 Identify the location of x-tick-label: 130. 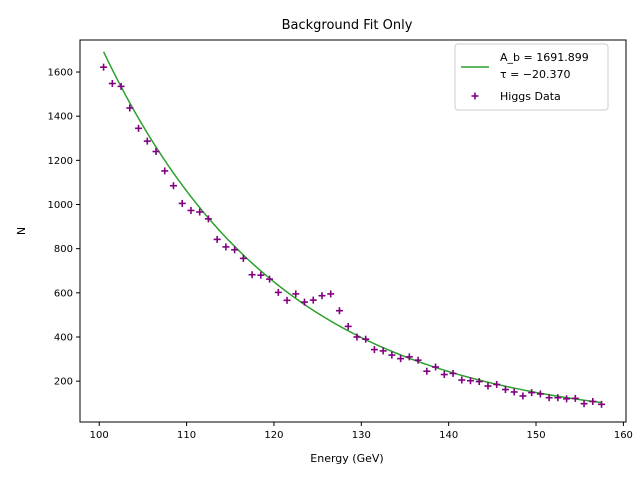
(361, 435).